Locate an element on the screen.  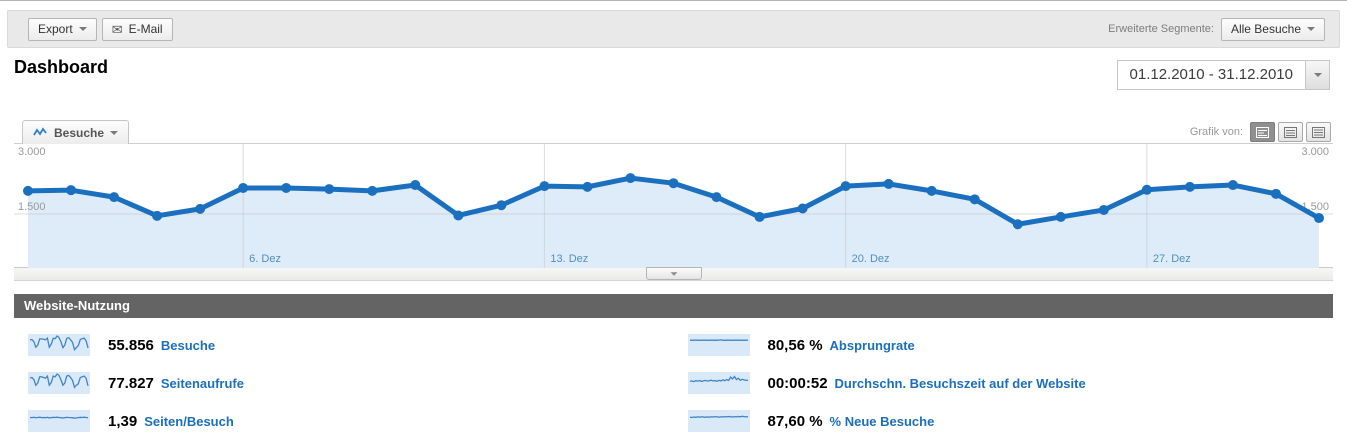
stat-value: 55.856 is located at coordinates (131, 345).